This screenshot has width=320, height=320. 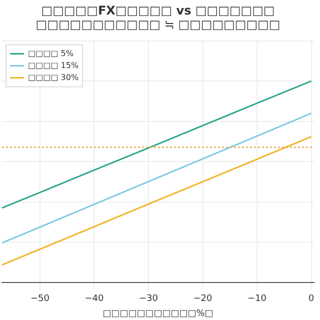 What do you see at coordinates (257, 299) in the screenshot?
I see `x-tick-label: −10` at bounding box center [257, 299].